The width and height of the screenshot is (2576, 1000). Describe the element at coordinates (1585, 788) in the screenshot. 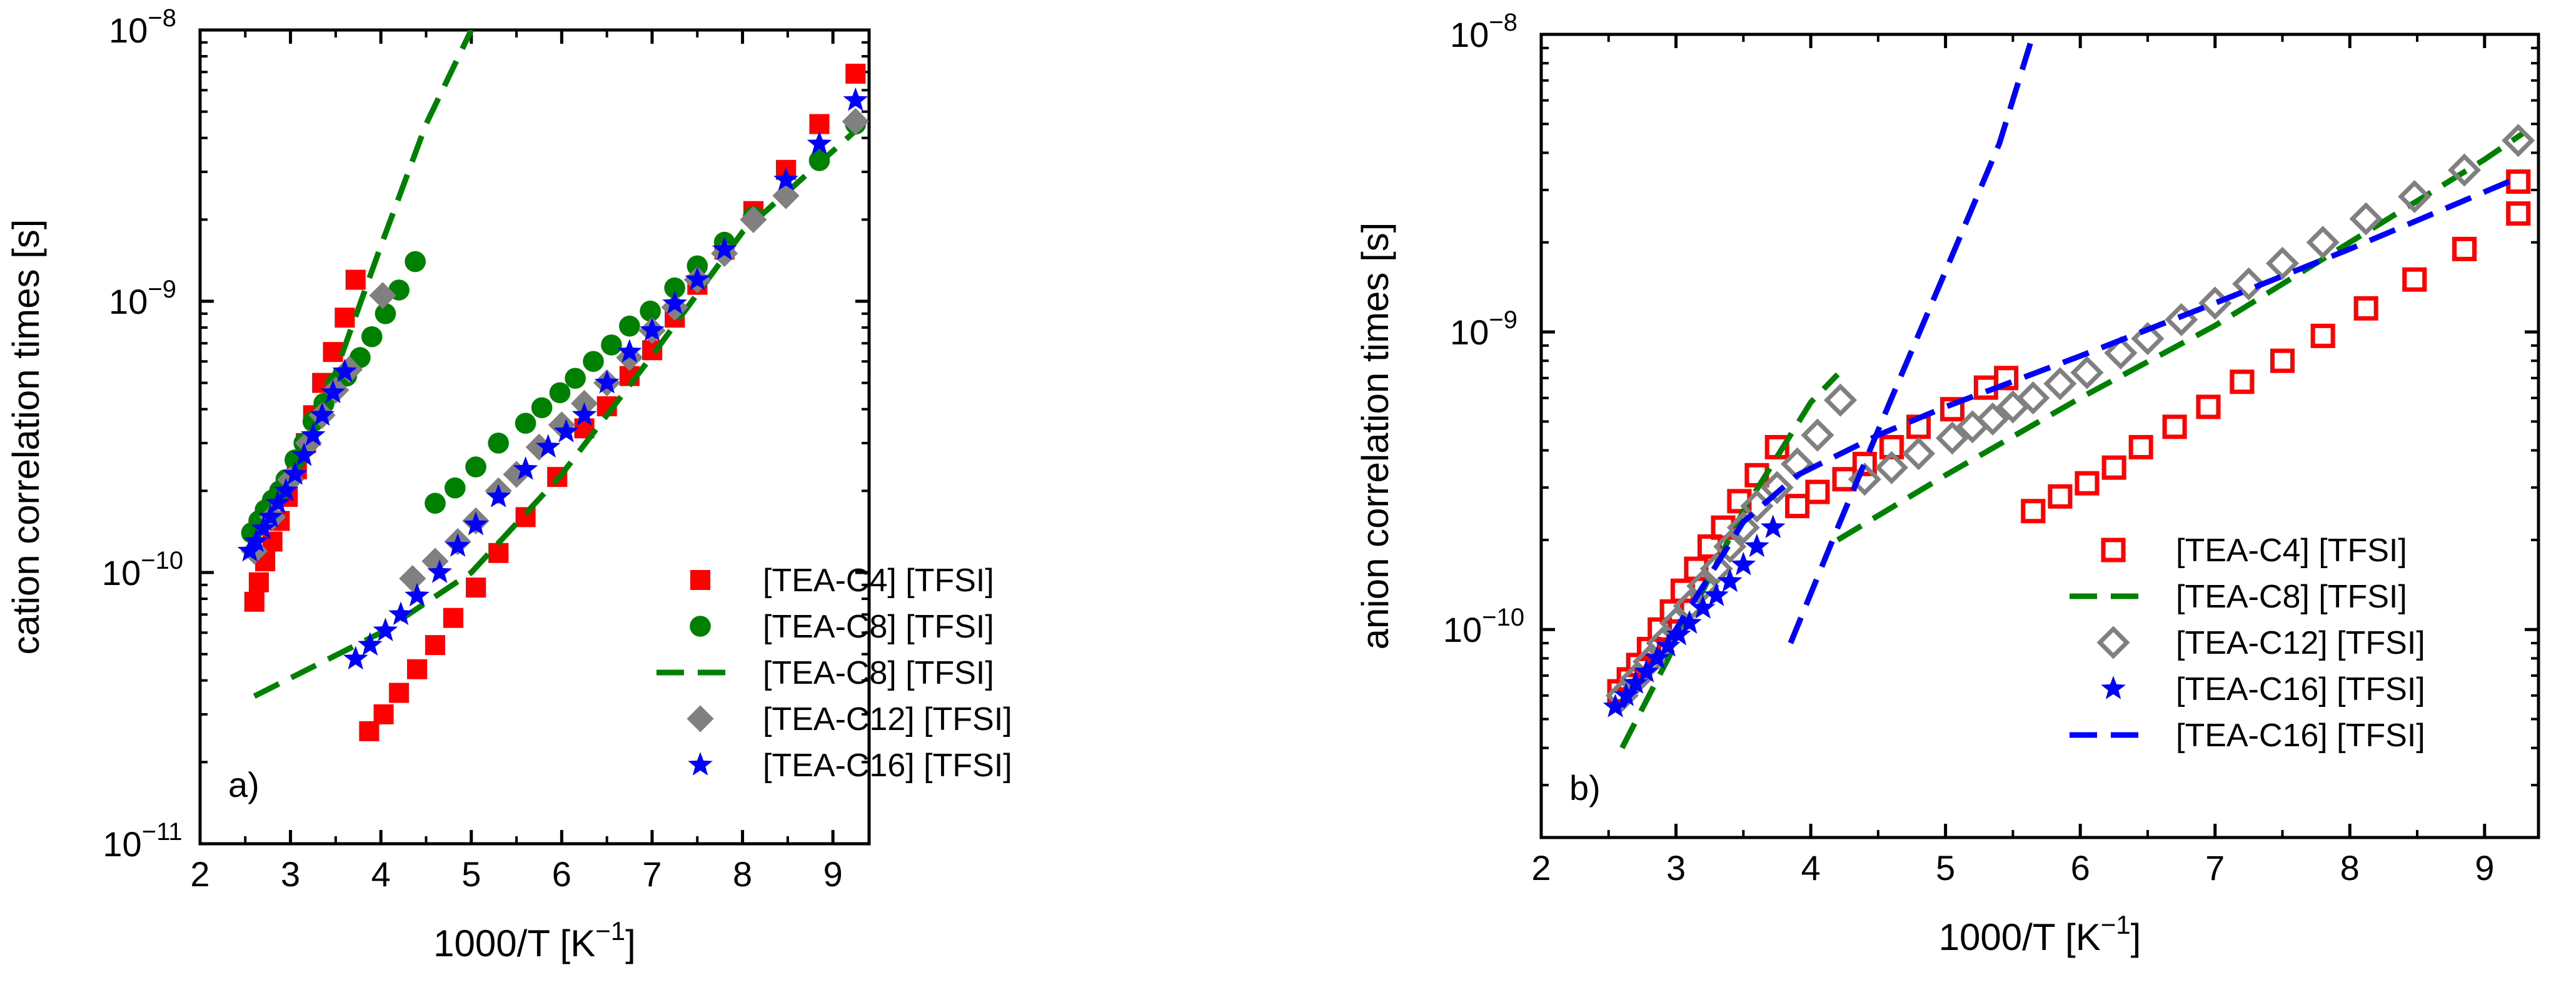

I see `panel-label: b)` at that location.